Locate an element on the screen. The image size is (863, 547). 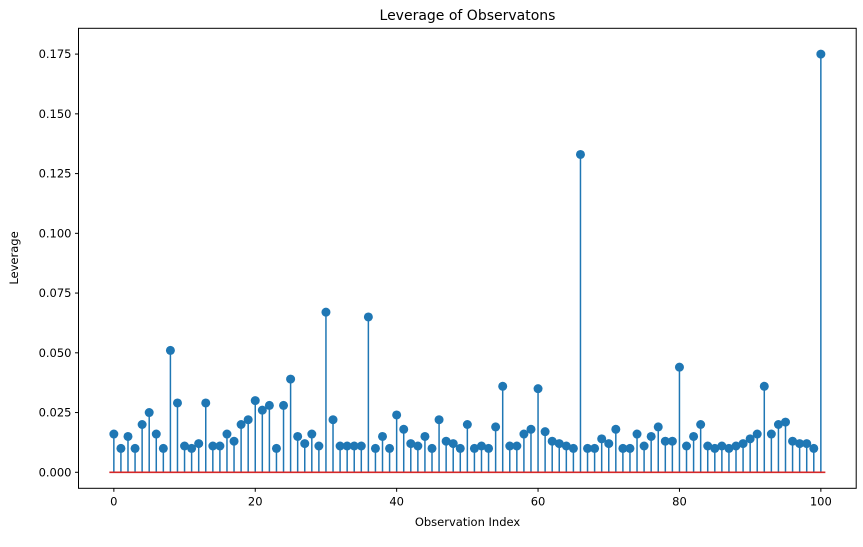
x-axis-label: Observation Index is located at coordinates (467, 522).